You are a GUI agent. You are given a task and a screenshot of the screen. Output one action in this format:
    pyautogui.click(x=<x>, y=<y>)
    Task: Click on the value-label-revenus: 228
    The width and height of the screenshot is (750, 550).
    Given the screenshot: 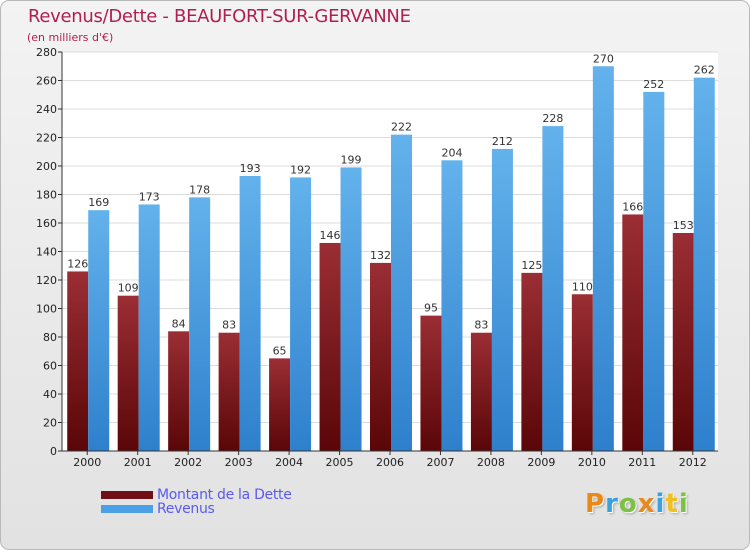 What is the action you would take?
    pyautogui.click(x=552, y=118)
    